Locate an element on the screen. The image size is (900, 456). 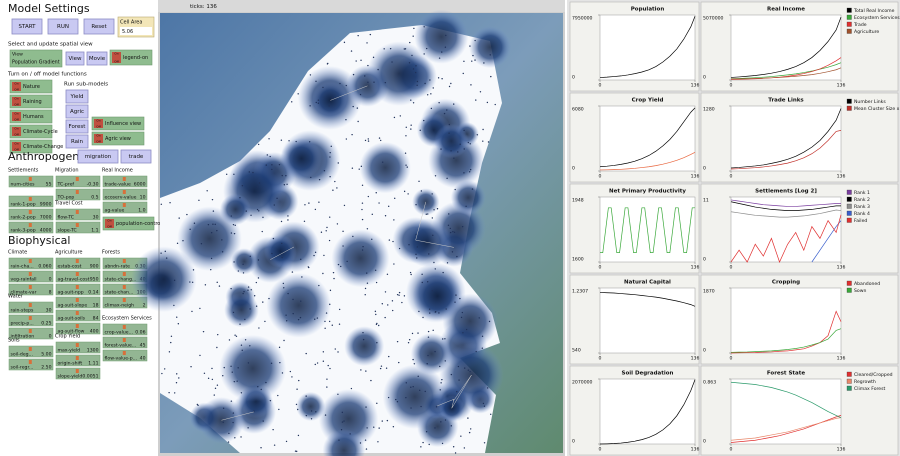
switch-toggle is located at coordinates (16, 146).